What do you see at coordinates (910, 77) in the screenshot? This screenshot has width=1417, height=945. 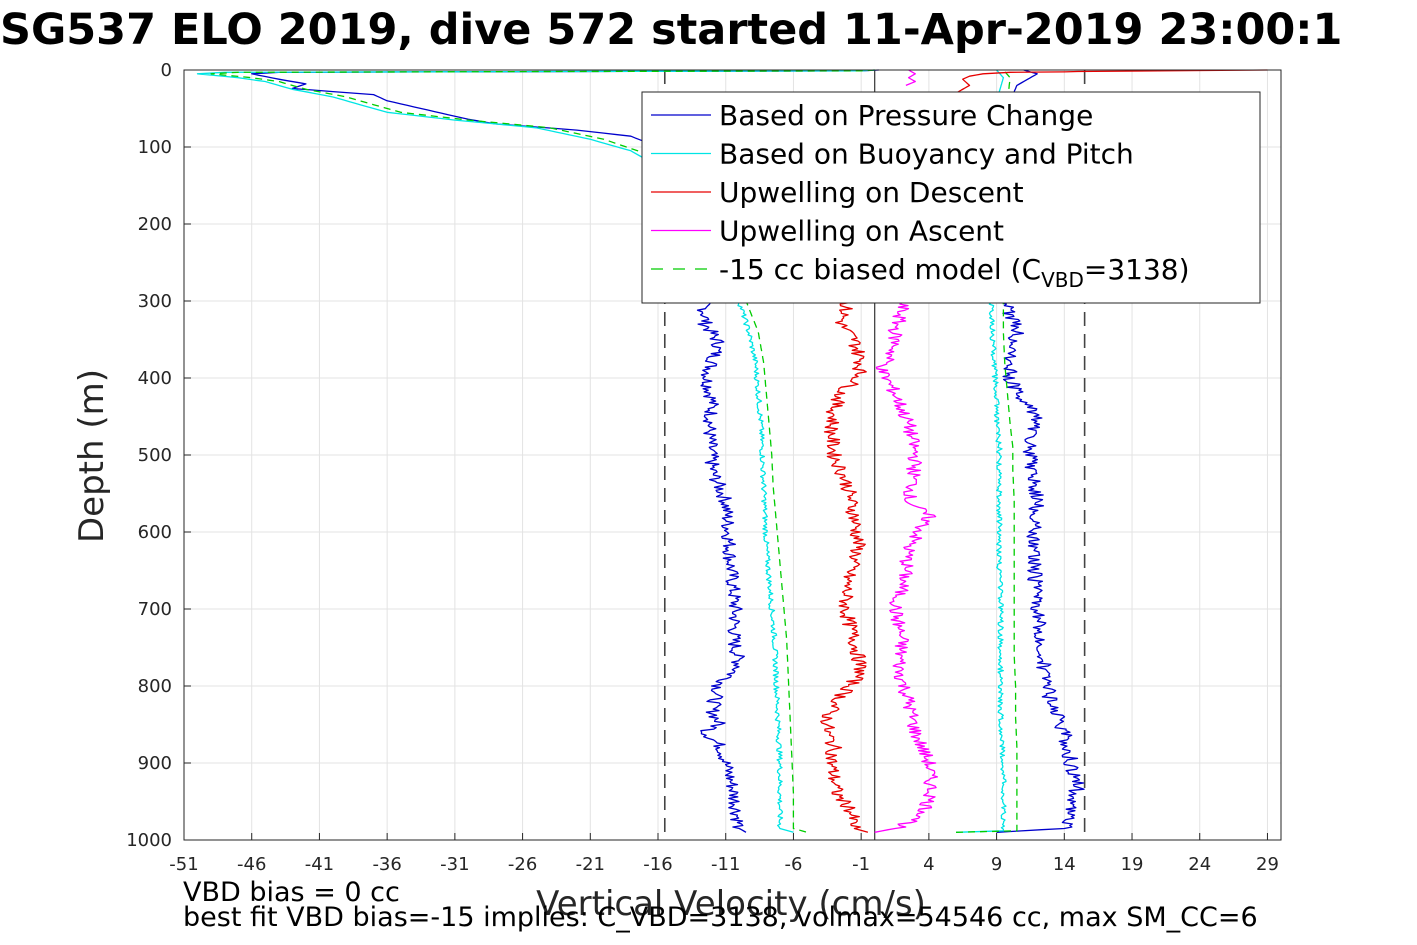 I see `series-line-upwell_asc_top` at bounding box center [910, 77].